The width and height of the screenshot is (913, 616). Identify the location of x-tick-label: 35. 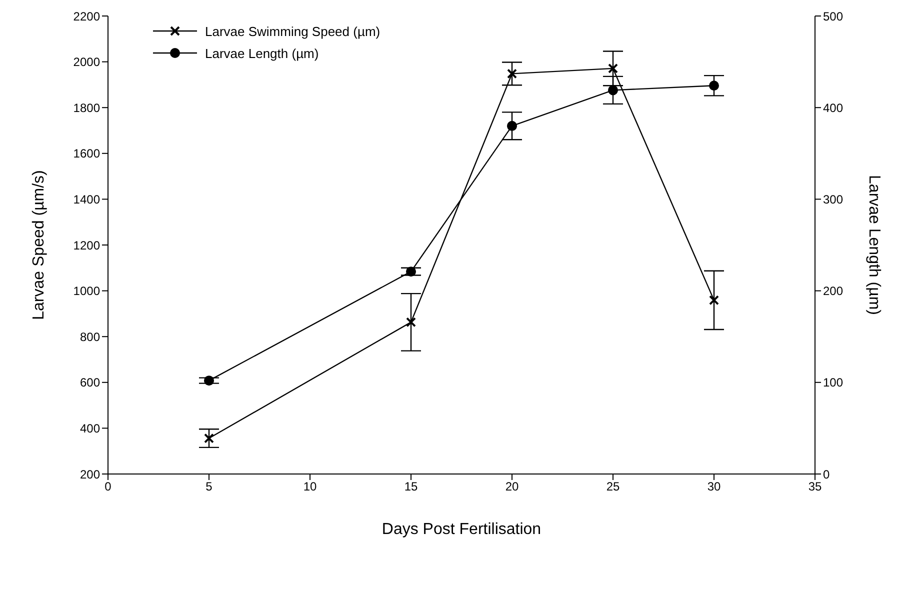
(815, 487).